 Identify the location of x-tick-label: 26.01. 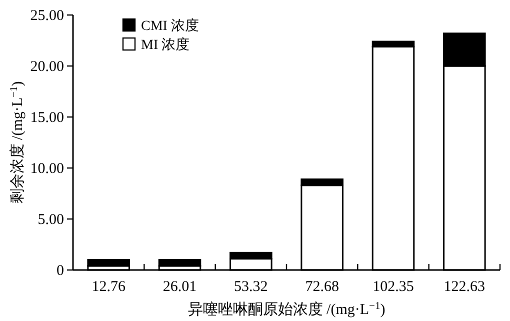
(179, 287).